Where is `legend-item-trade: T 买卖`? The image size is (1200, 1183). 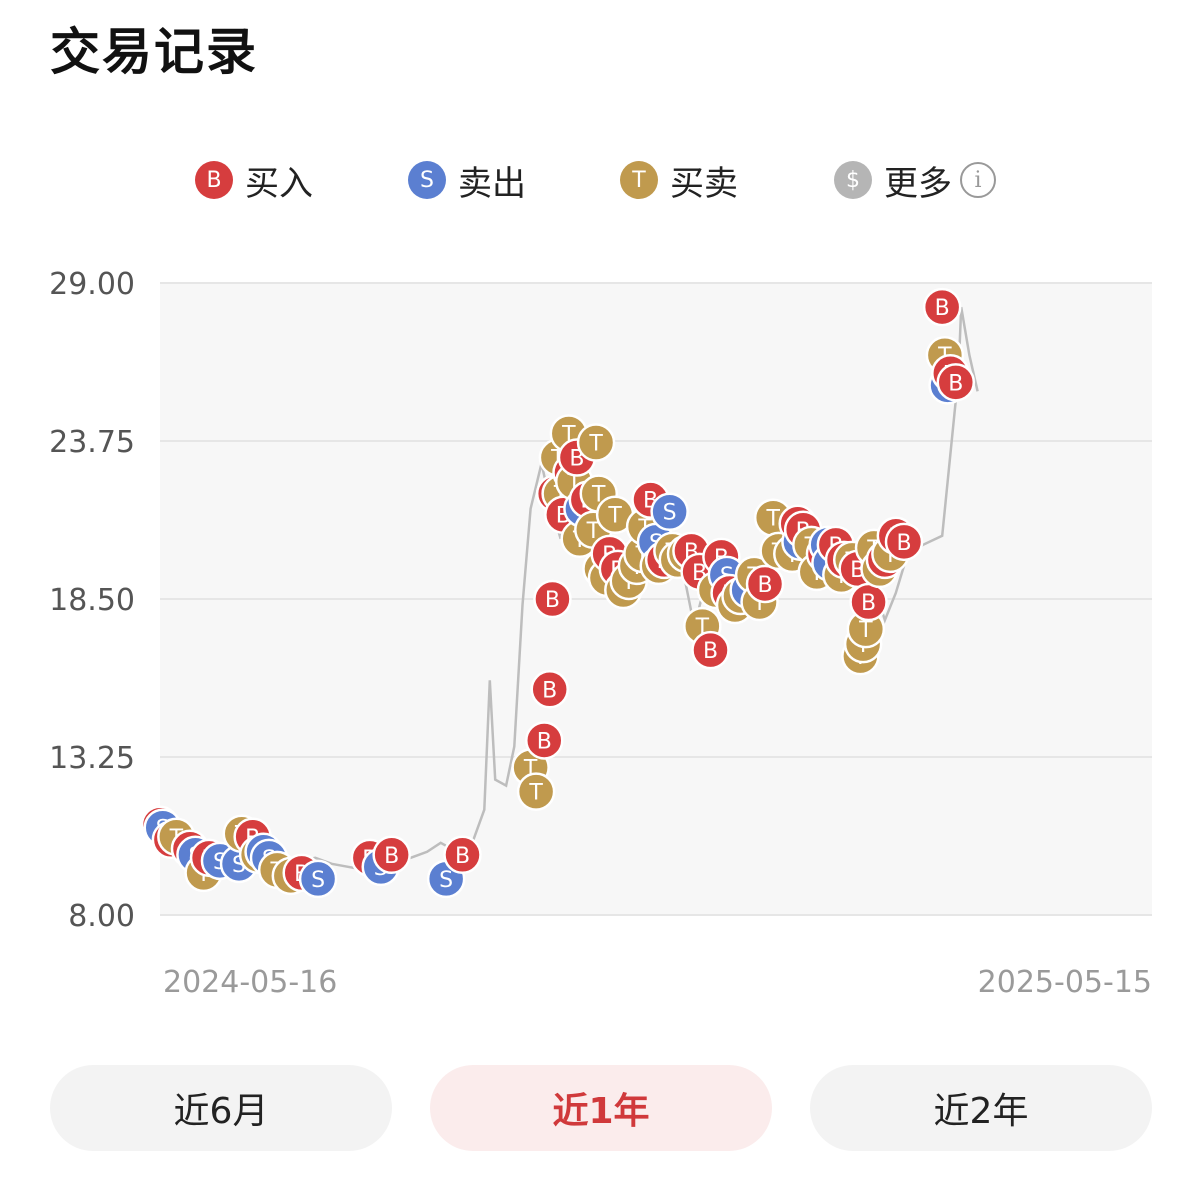
legend-item-trade: T 买卖 is located at coordinates (679, 180).